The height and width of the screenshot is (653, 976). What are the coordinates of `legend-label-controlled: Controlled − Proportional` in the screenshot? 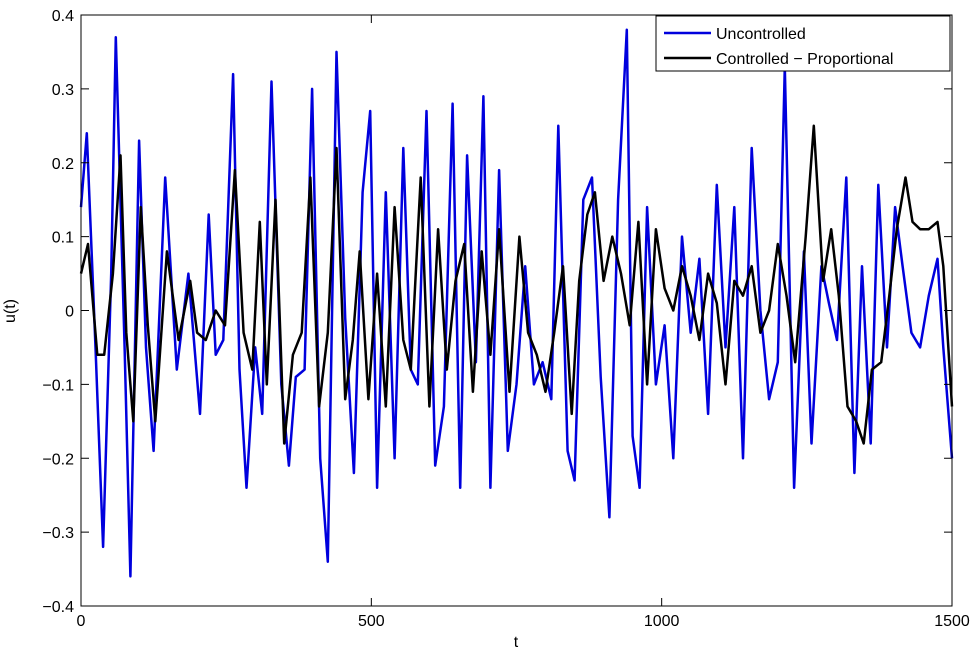 It's located at (804, 59).